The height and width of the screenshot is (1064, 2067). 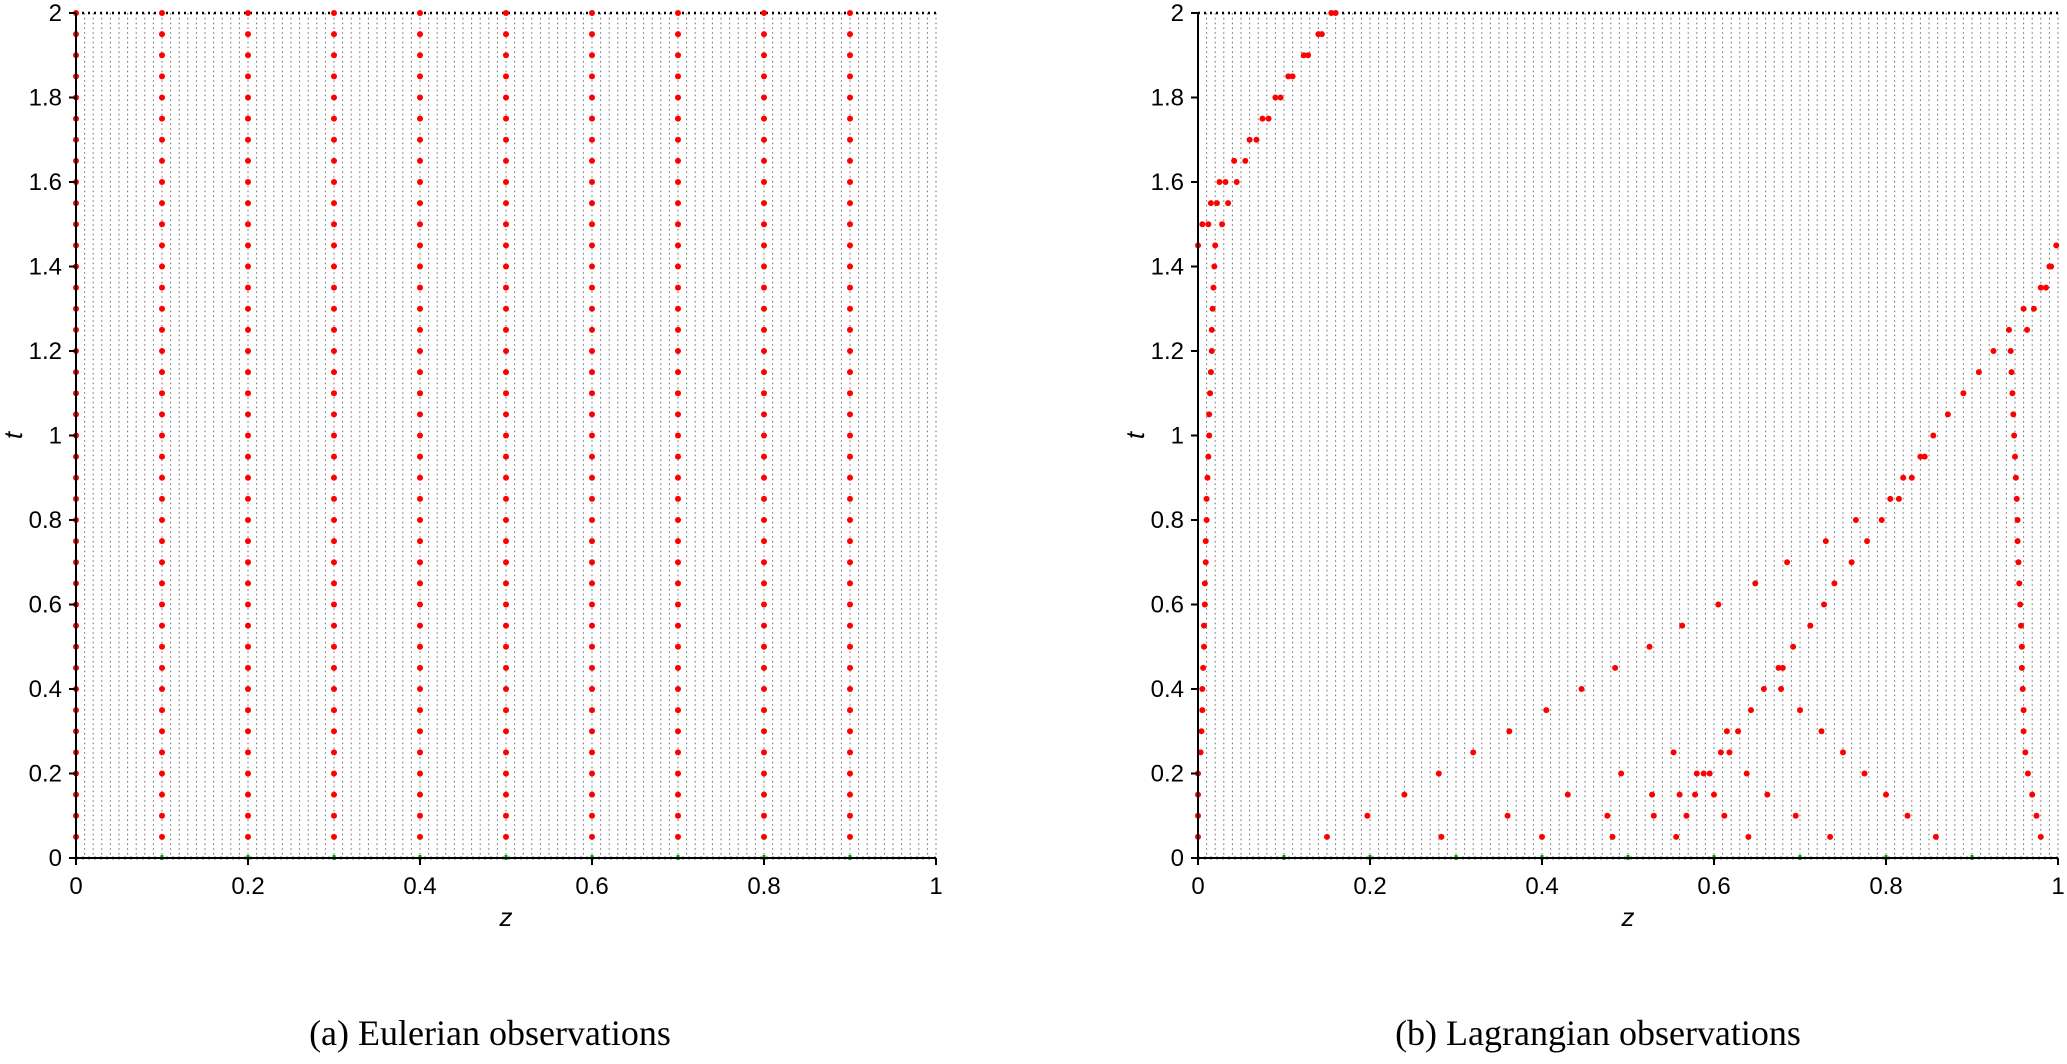 I want to click on x-tick-label: 0.2, so click(x=1369, y=886).